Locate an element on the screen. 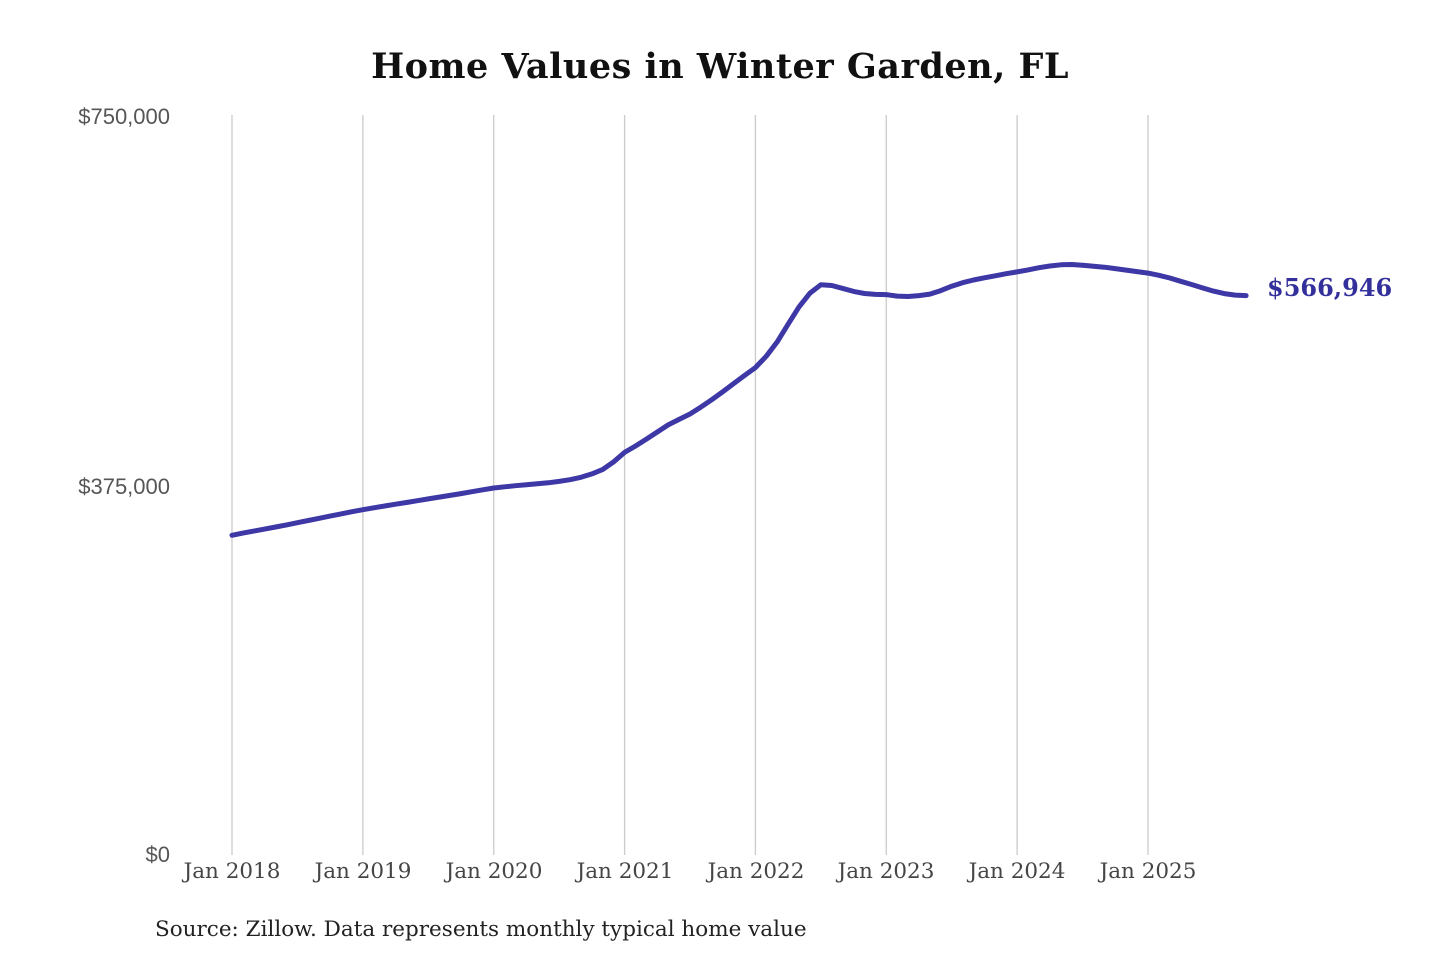  x-axis-tick-jan-2018: Jan 2018 is located at coordinates (232, 871).